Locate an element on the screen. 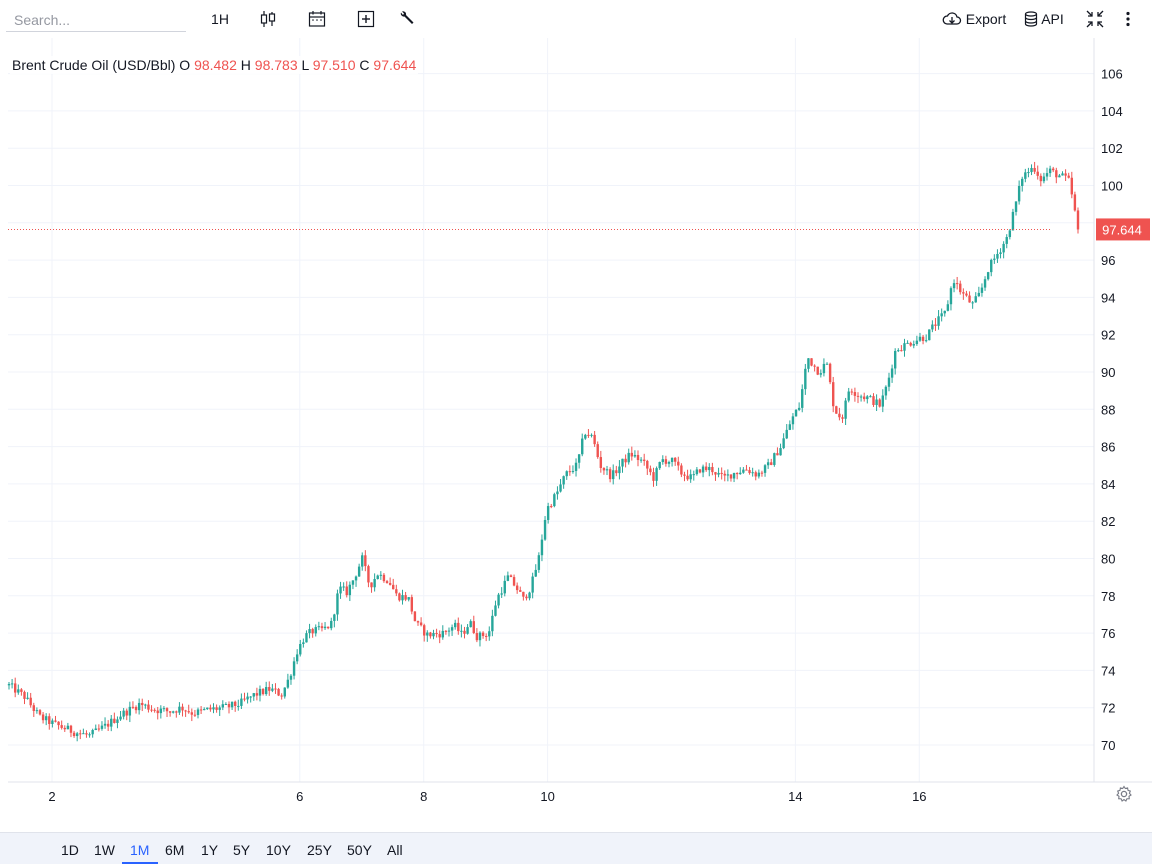 The image size is (1152, 864). range-button-10y: 10Y is located at coordinates (278, 850).